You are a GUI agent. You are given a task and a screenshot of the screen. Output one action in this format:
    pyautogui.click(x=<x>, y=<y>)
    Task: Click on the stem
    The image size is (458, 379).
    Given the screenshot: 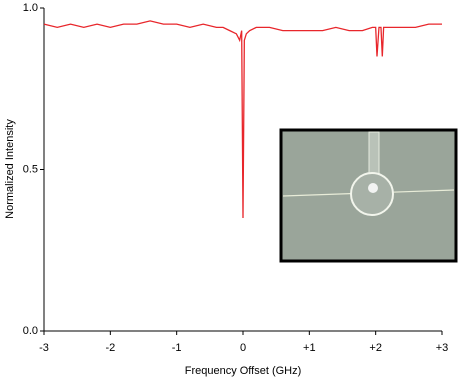 What is the action you would take?
    pyautogui.click(x=374, y=153)
    